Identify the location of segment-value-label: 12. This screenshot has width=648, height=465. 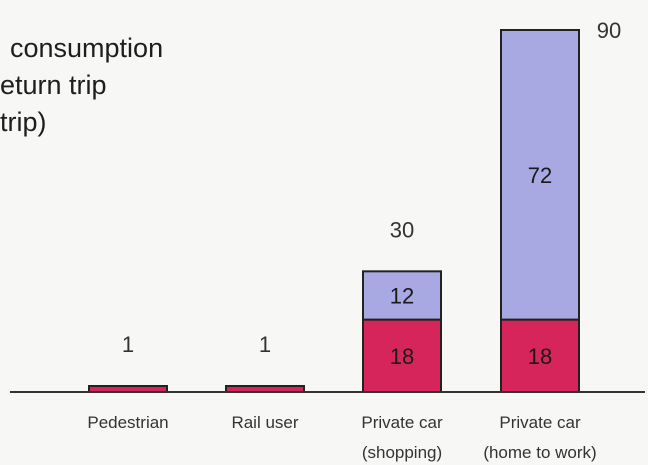
(402, 295).